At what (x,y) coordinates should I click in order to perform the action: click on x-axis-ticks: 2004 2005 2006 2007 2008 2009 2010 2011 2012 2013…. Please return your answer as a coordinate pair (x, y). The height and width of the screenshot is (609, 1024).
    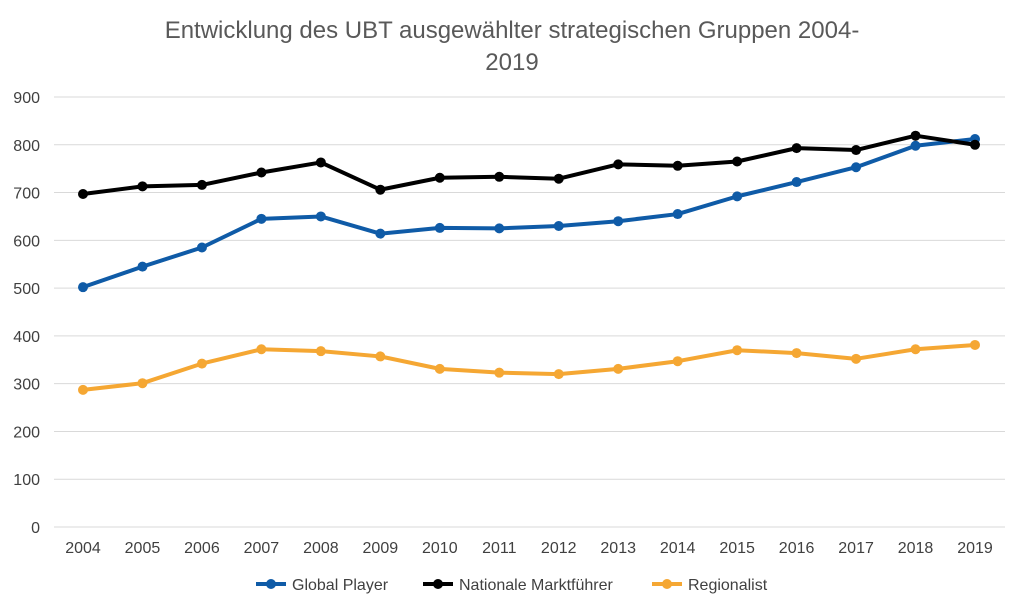
    Looking at the image, I should click on (529, 548).